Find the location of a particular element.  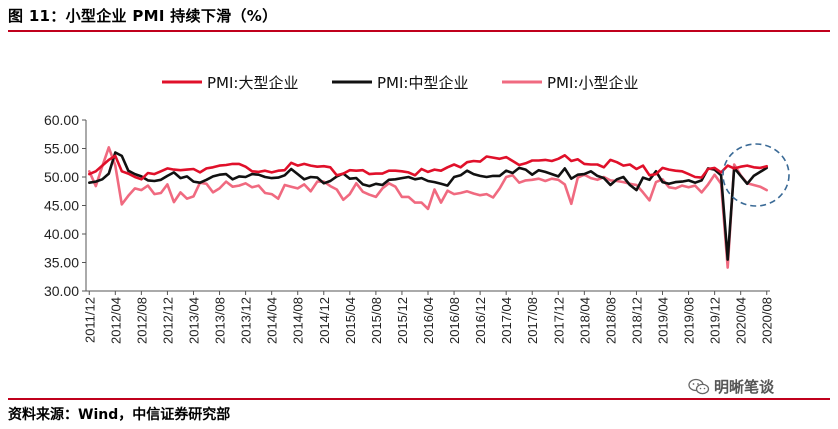

x-tick-label: 2012/12 is located at coordinates (167, 320).